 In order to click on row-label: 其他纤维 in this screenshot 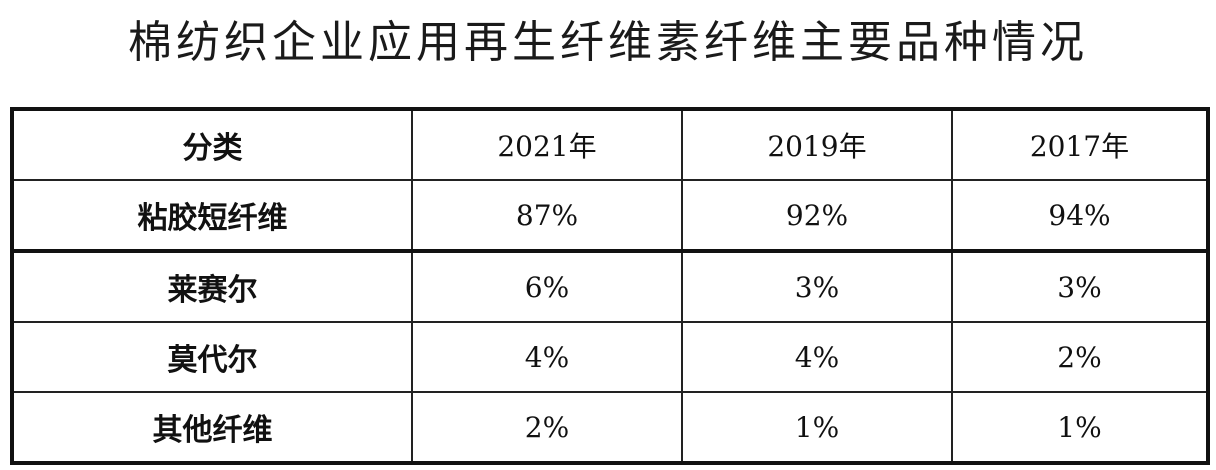, I will do `click(212, 427)`.